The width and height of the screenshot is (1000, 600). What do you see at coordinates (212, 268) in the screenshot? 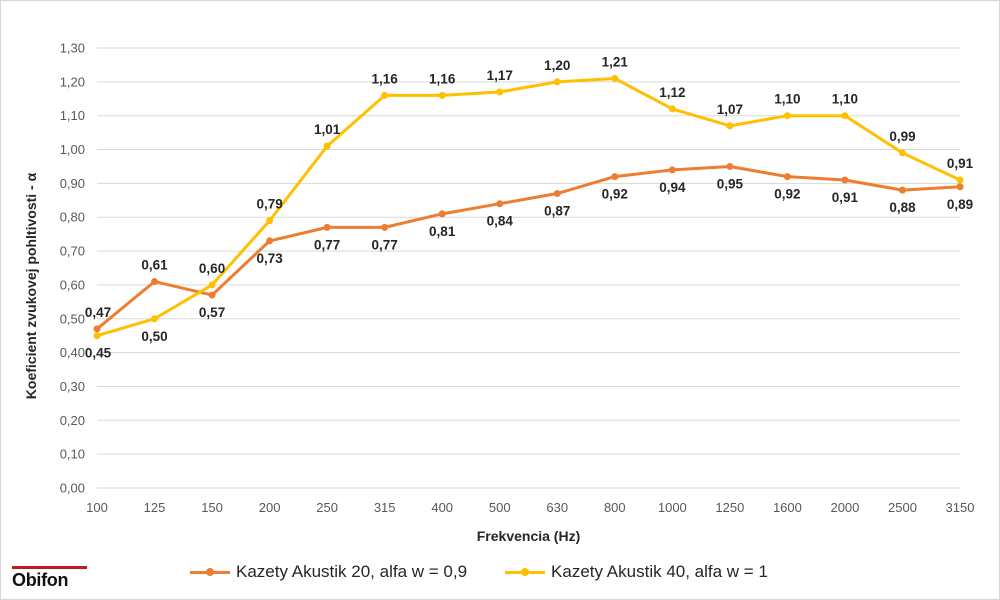
I see `data-label-series-2: 0,60` at bounding box center [212, 268].